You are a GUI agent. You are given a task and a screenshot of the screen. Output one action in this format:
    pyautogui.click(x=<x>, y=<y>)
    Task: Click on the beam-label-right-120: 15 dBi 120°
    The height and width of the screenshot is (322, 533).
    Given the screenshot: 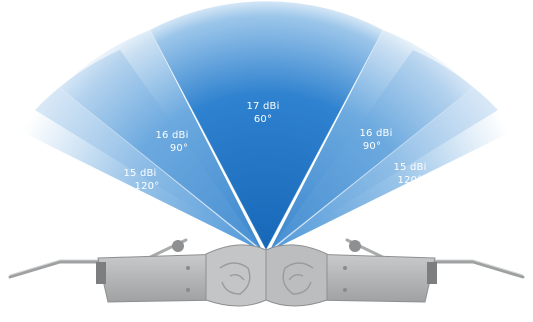 What is the action you would take?
    pyautogui.click(x=409, y=174)
    